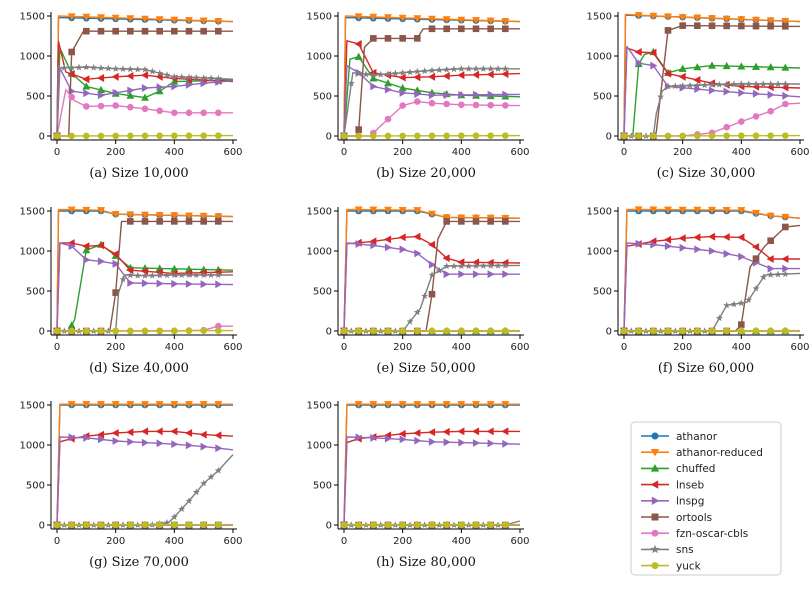 This screenshot has height=593, width=812. Describe the element at coordinates (430, 102) in the screenshot. I see `series-sns` at that location.